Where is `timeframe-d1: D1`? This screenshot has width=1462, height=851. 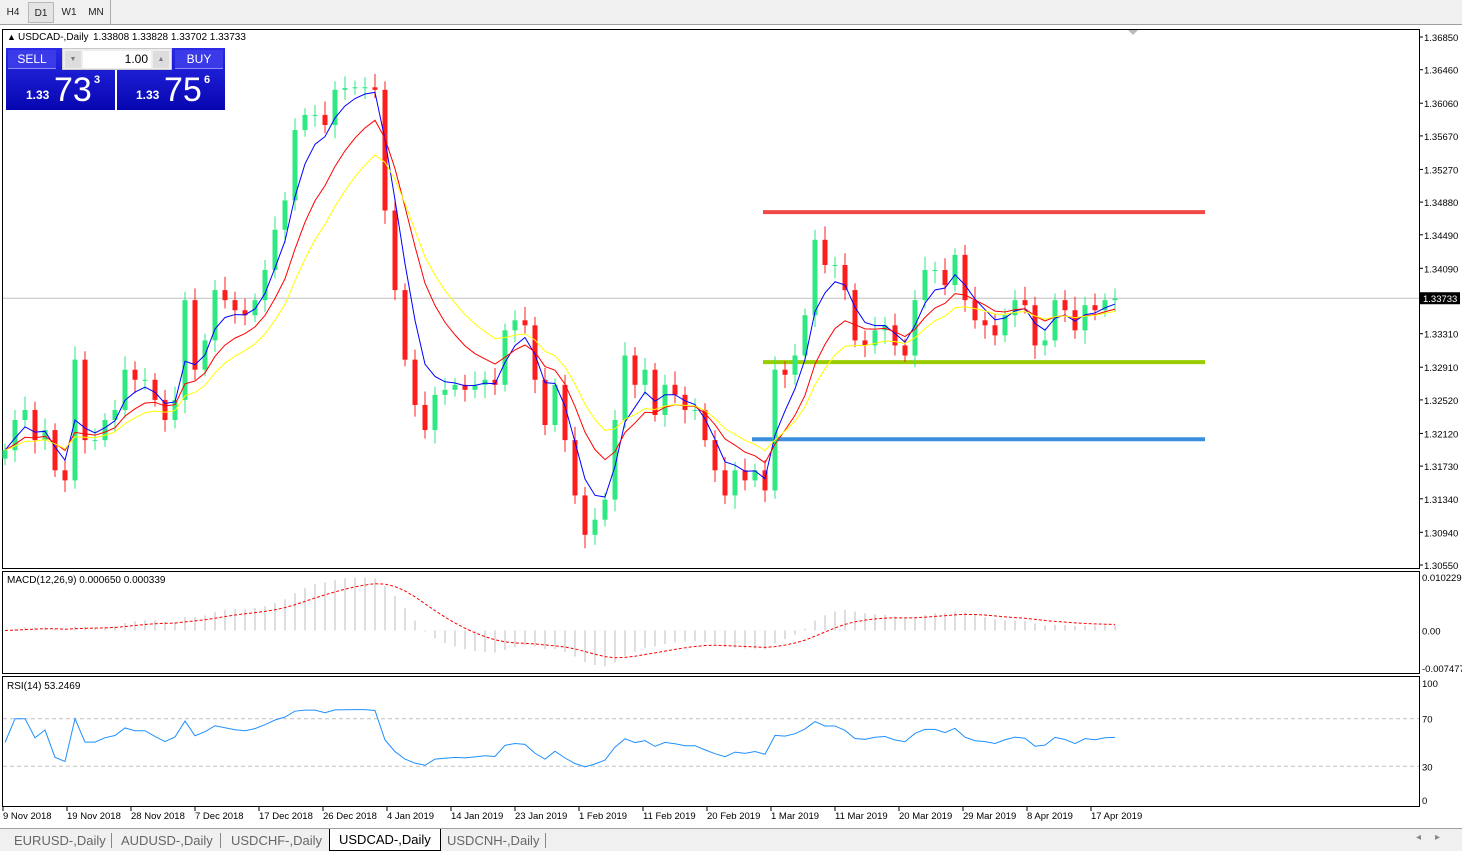 timeframe-d1: D1 is located at coordinates (41, 12).